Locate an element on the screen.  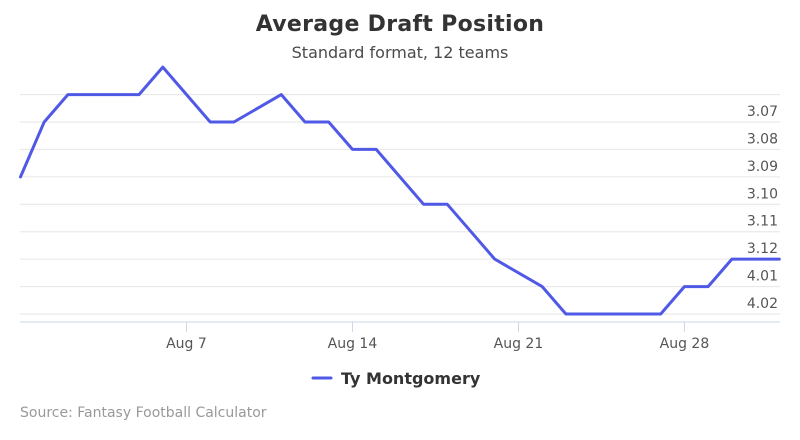
y-tick-label: 3.10 is located at coordinates (762, 194).